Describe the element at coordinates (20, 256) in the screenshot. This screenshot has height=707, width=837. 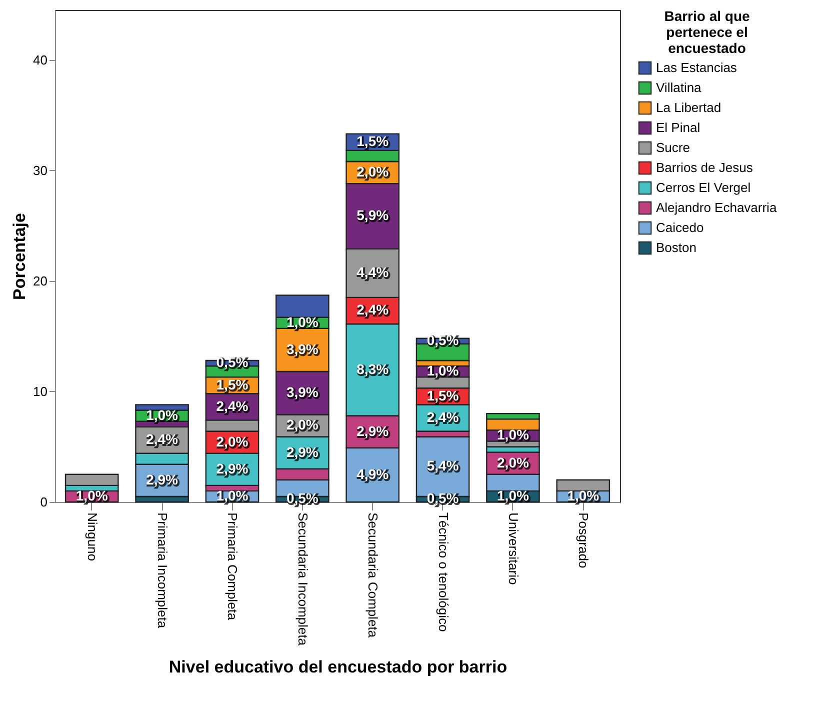
I see `y-axis-title: Porcentaje` at that location.